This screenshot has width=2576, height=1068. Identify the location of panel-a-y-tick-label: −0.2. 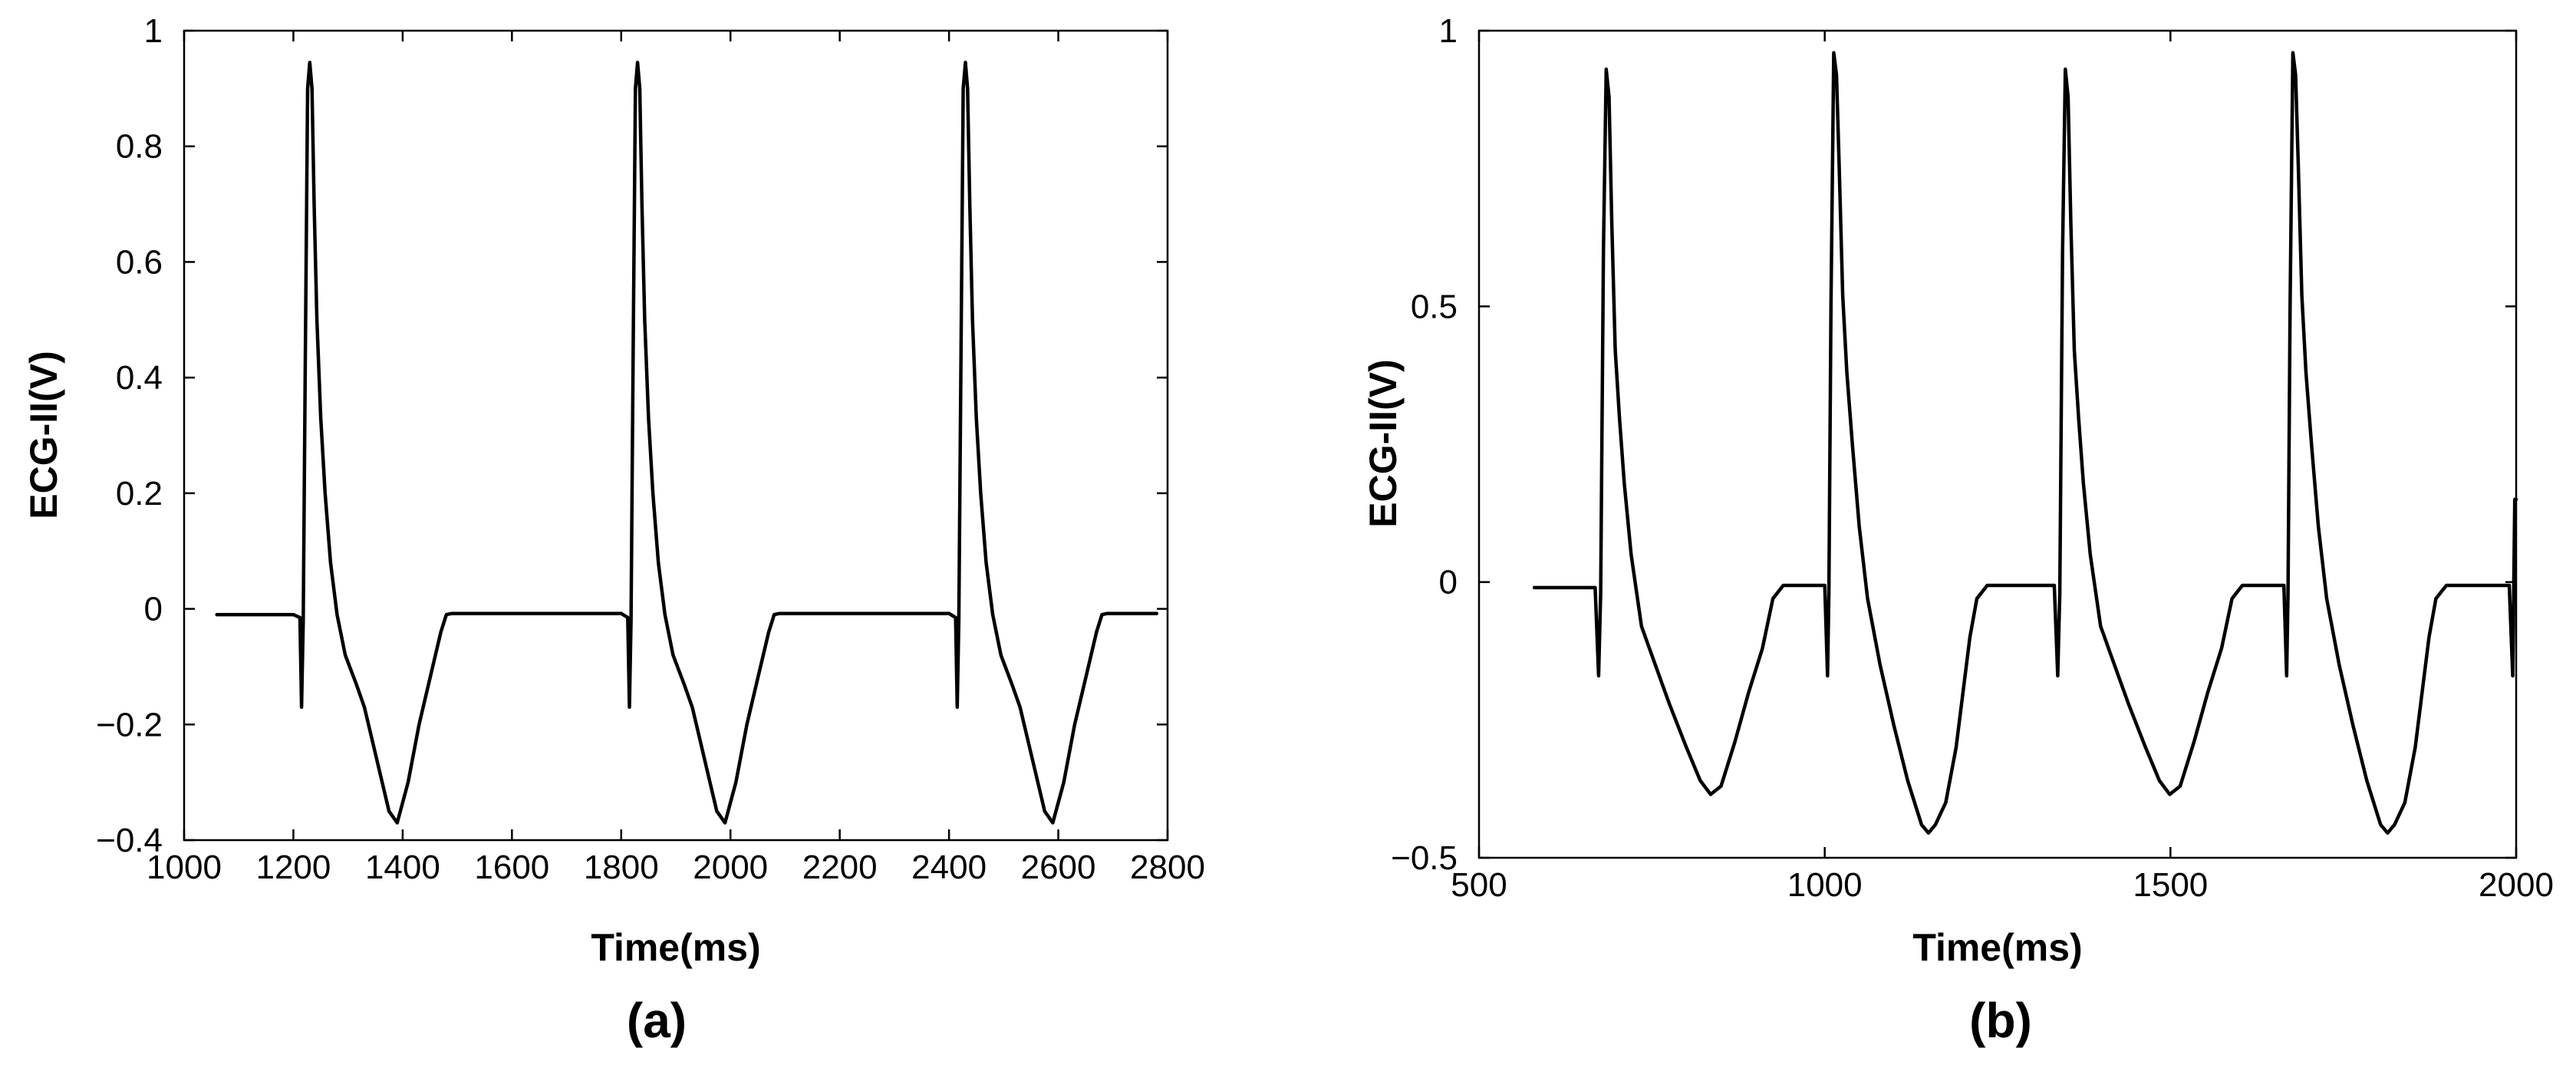
(129, 725).